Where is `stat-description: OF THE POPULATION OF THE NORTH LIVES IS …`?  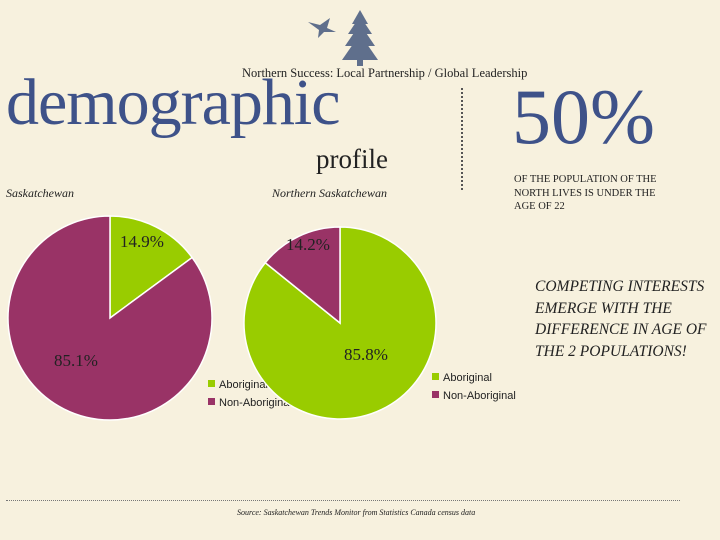 stat-description: OF THE POPULATION OF THE NORTH LIVES IS … is located at coordinates (585, 193).